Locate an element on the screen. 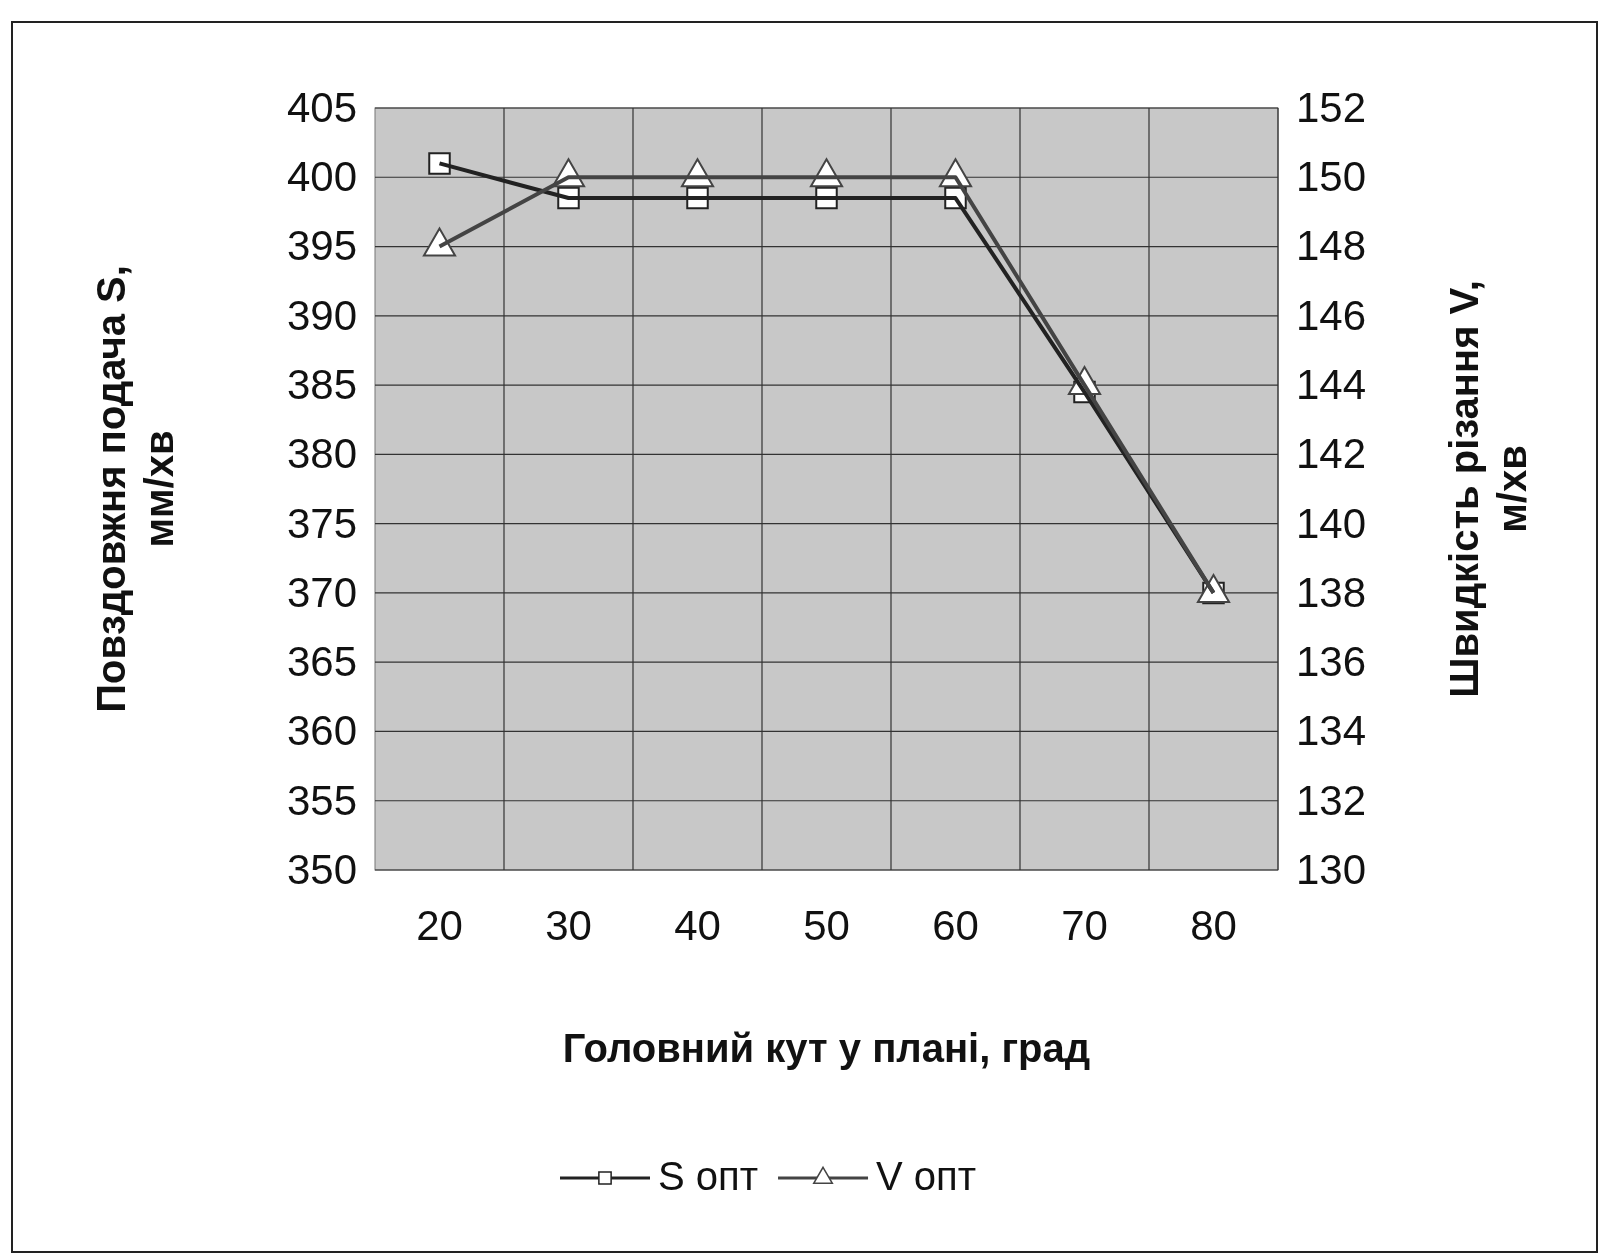 The image size is (1609, 1258). y-tick-label: 355 is located at coordinates (321, 800).